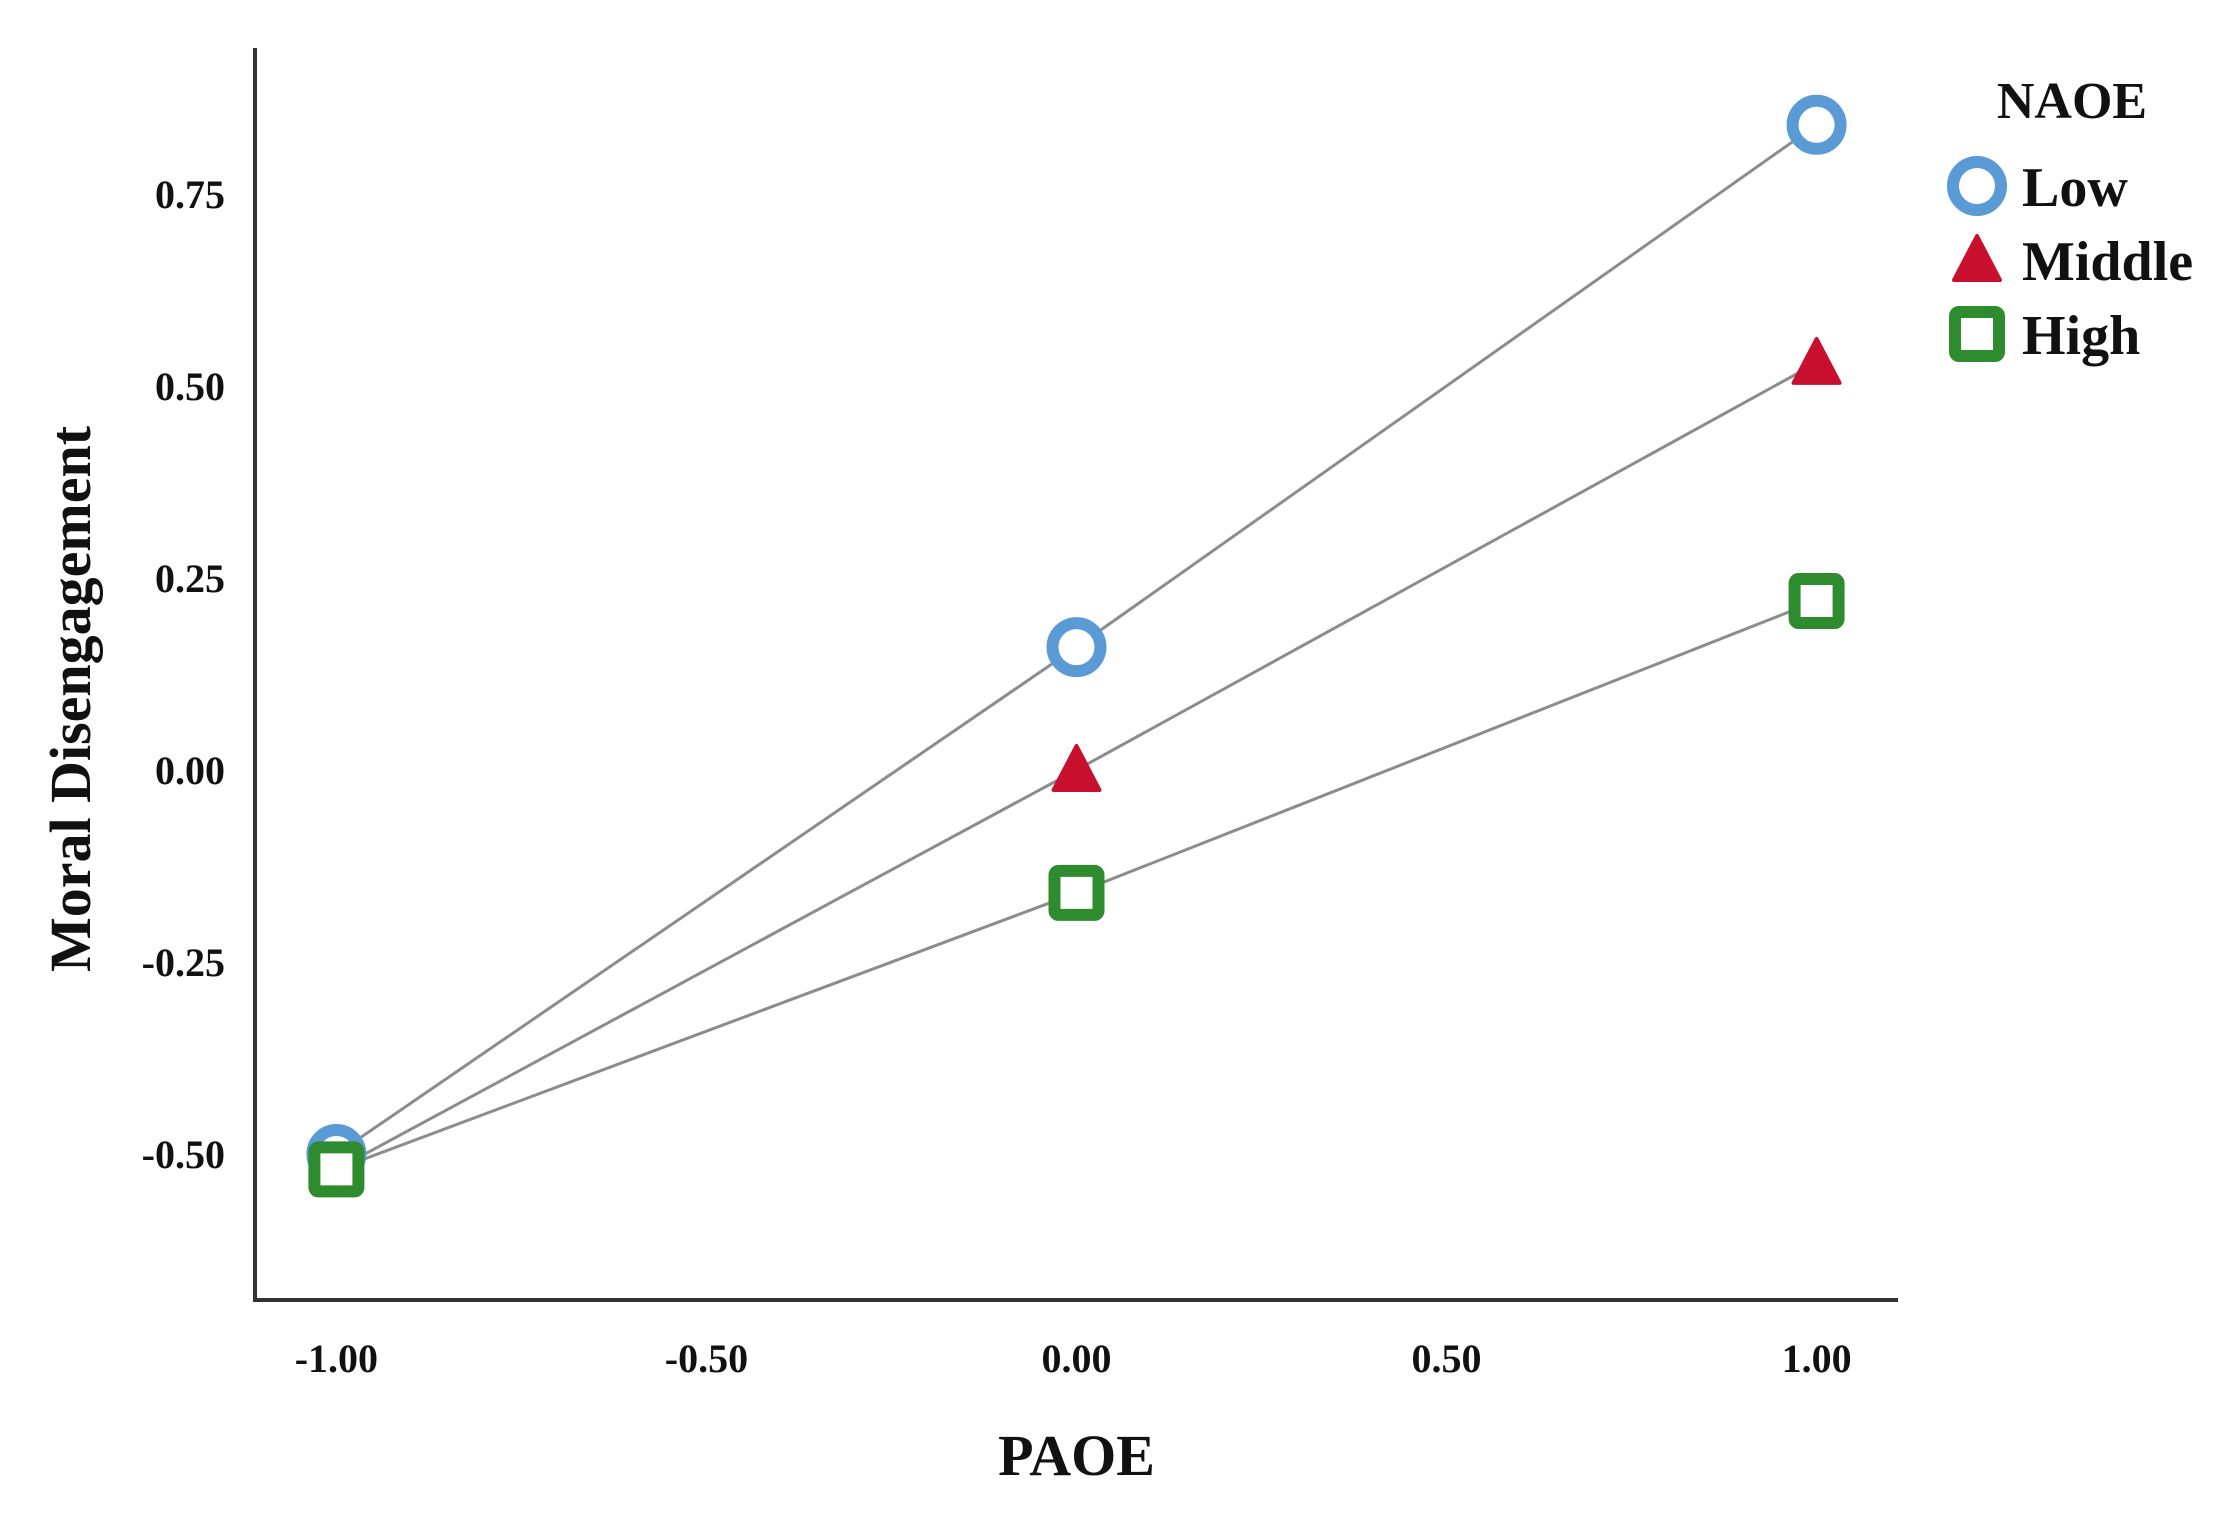 The height and width of the screenshot is (1520, 2228). Describe the element at coordinates (183, 962) in the screenshot. I see `y-tick-label: -0.25` at that location.